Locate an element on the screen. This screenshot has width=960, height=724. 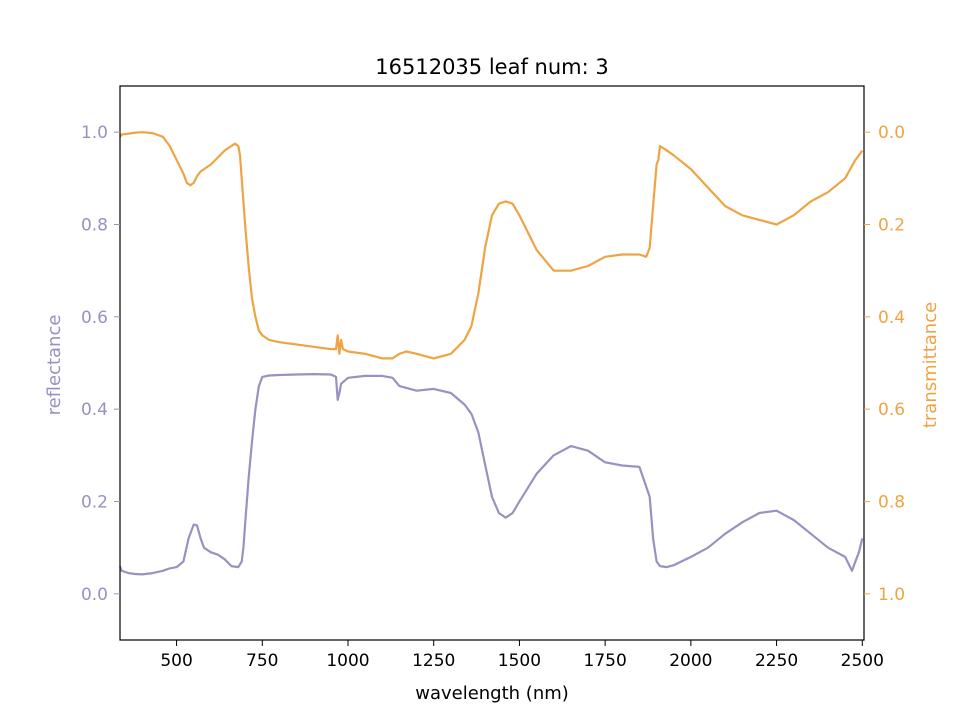
y-axis-right: 0.0 0.2 0.4 0.6 0.8 1.0 is located at coordinates (884, 364).